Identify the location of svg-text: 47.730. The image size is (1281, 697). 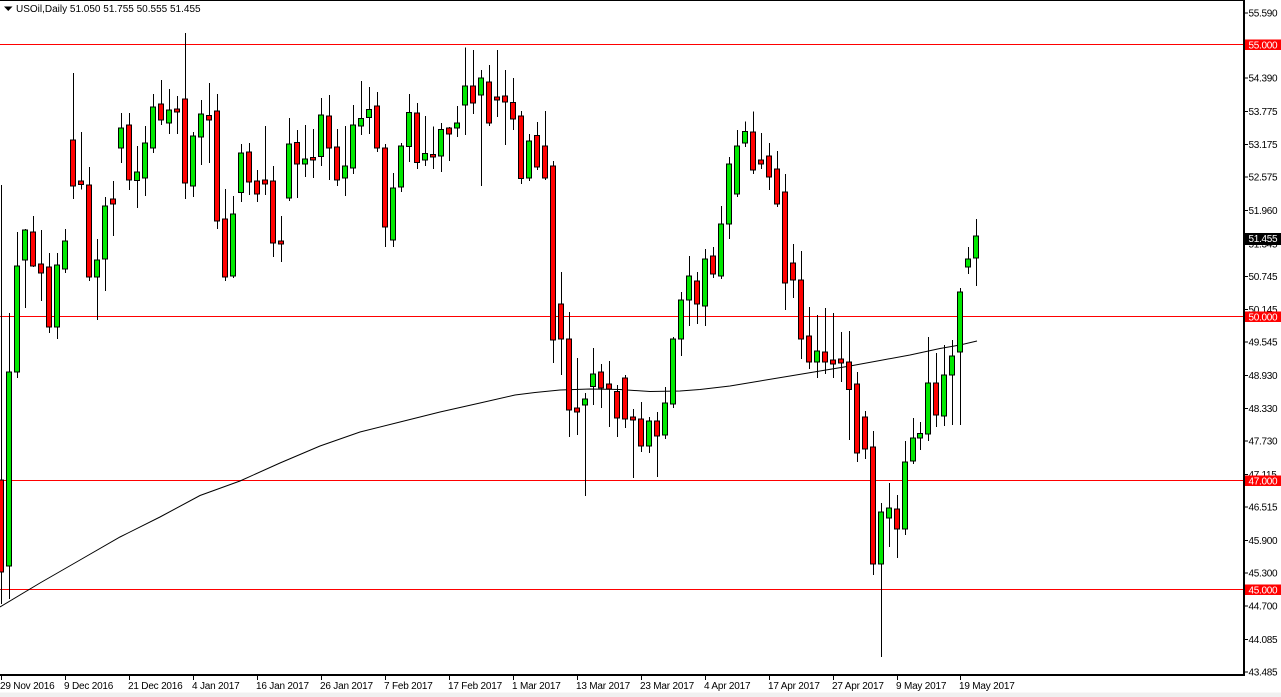
(1264, 441).